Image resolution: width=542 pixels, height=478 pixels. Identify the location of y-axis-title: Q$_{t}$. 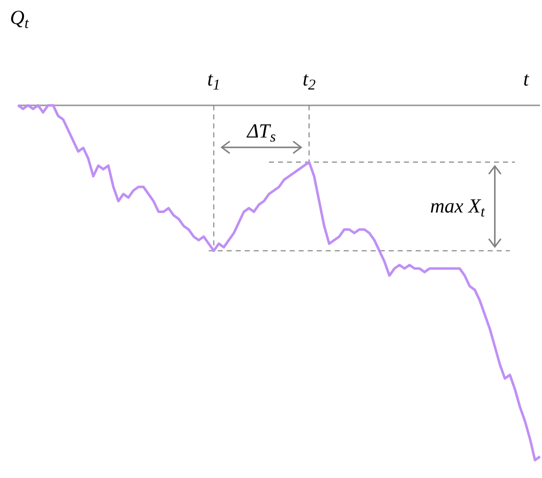
(20, 19).